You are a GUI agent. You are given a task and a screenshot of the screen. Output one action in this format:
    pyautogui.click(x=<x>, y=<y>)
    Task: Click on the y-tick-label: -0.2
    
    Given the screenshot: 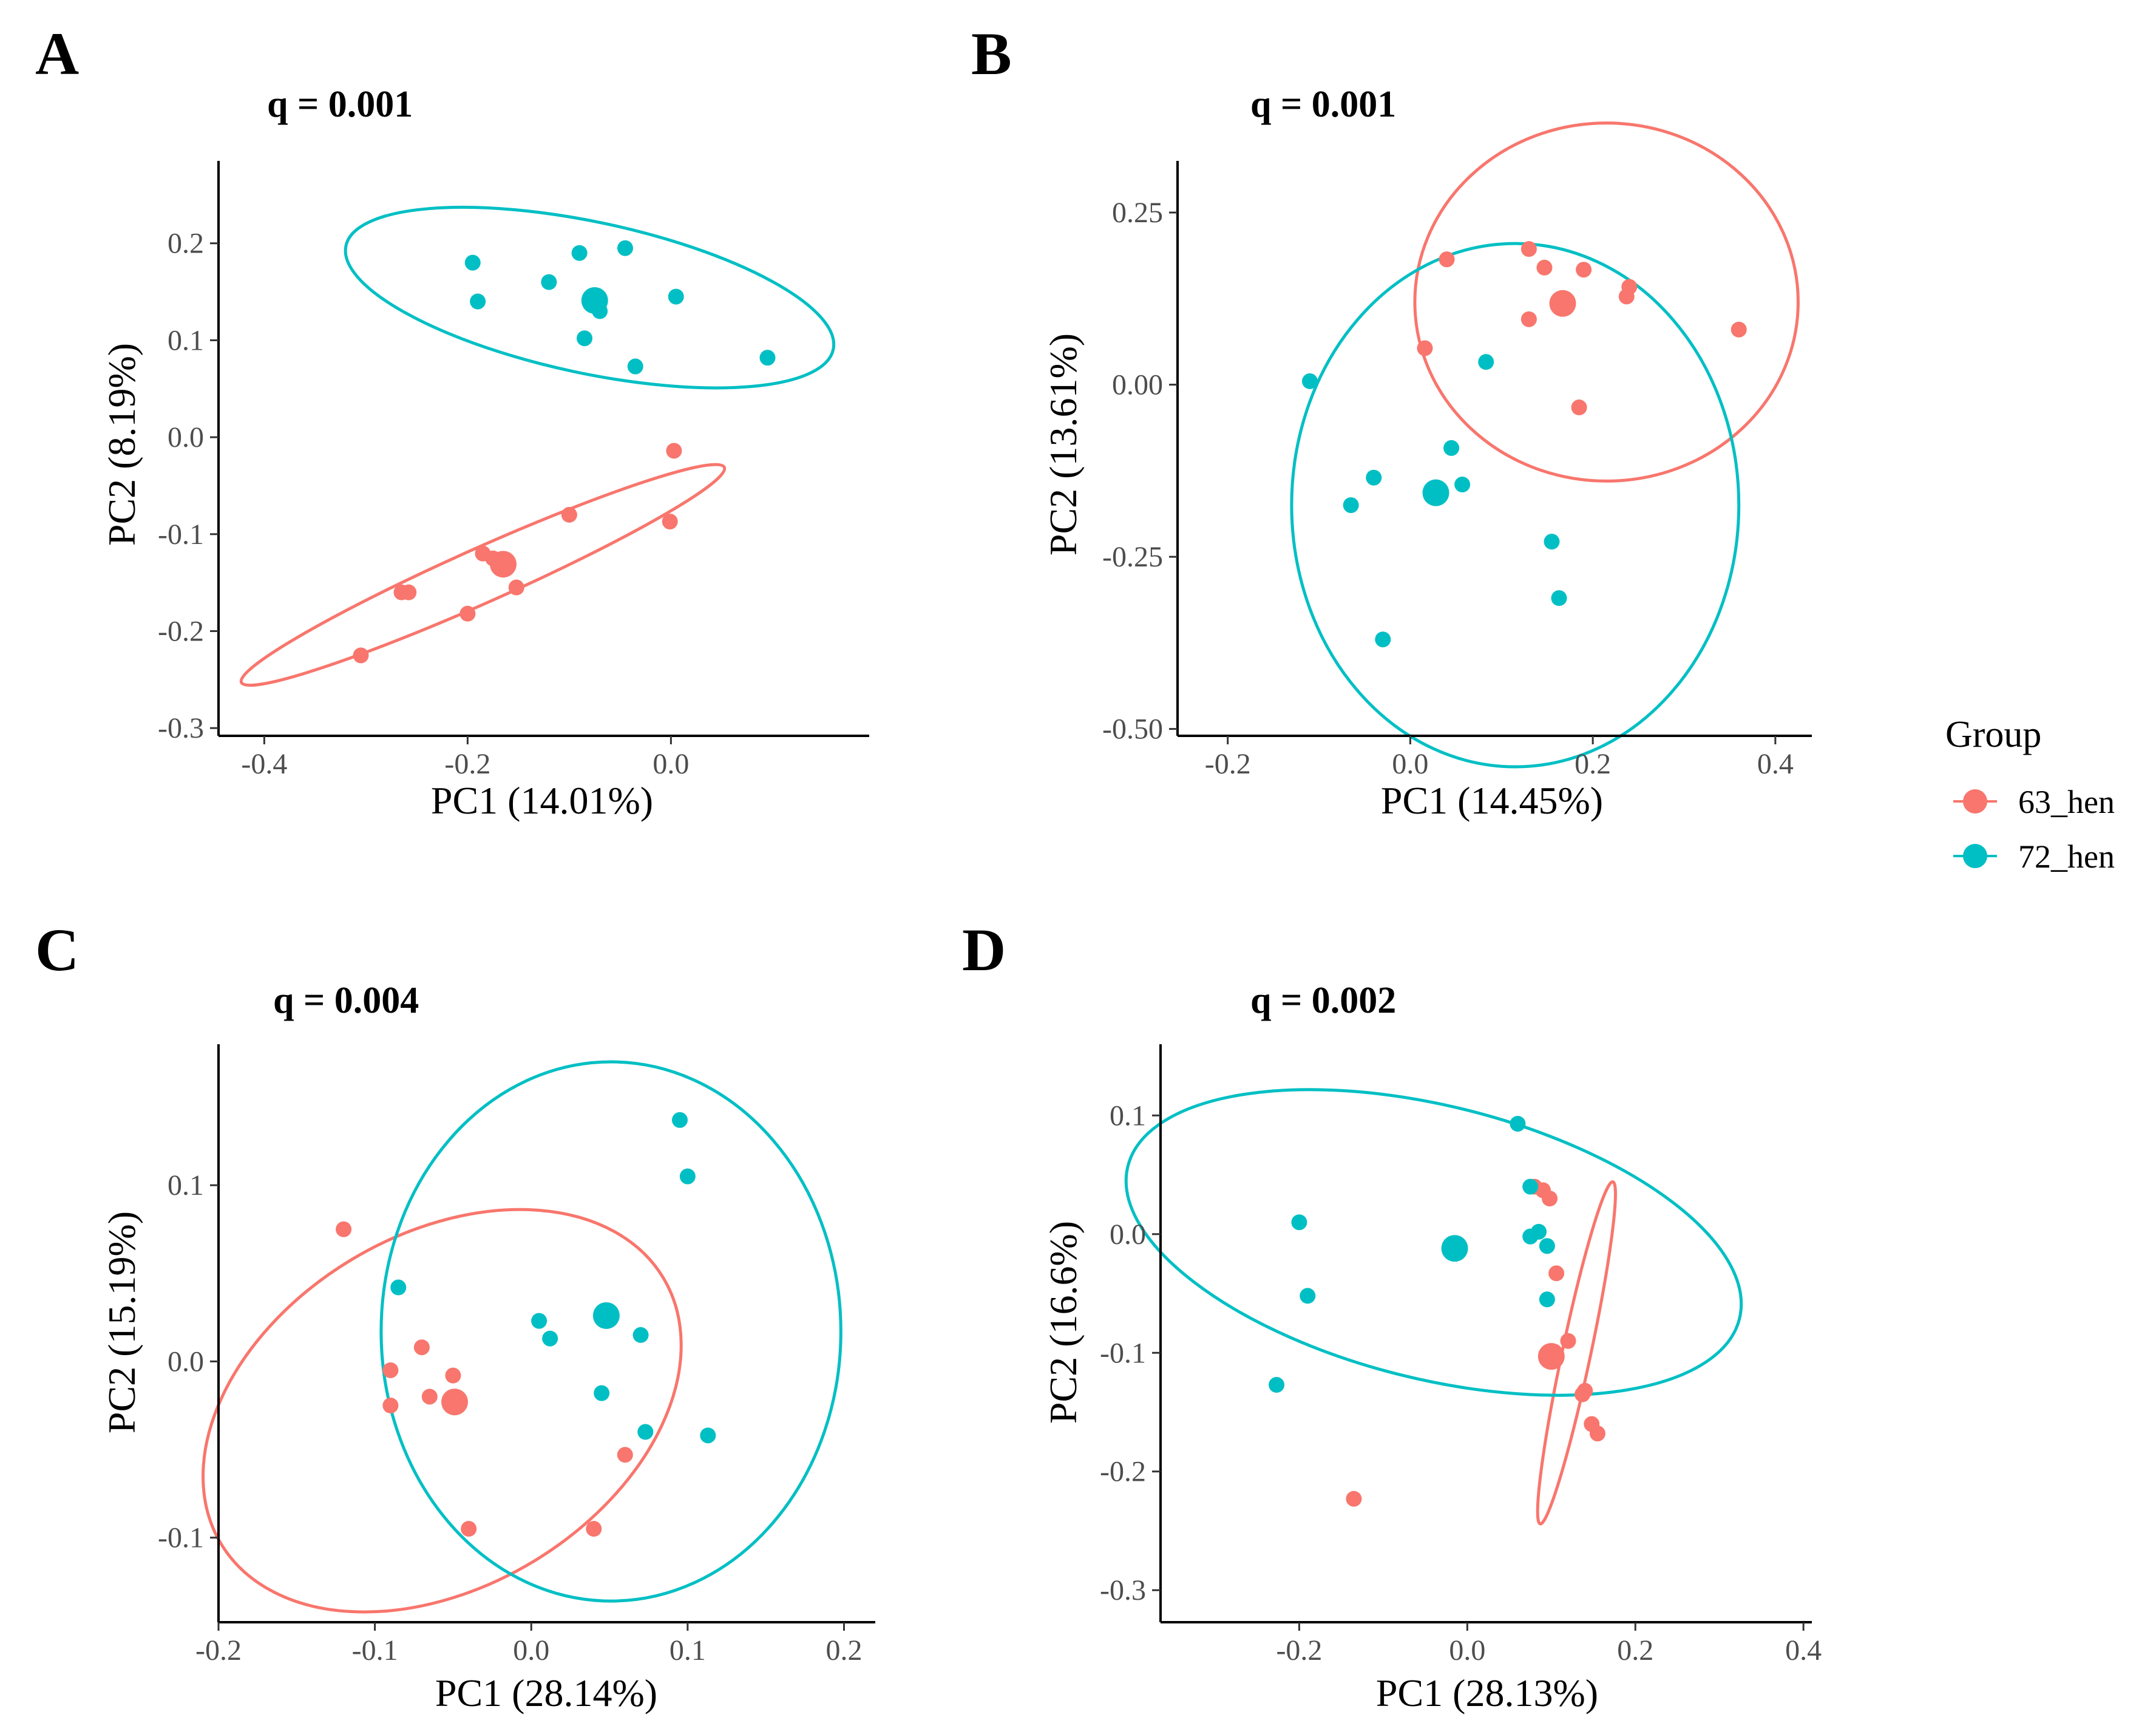 What is the action you would take?
    pyautogui.click(x=1123, y=1472)
    